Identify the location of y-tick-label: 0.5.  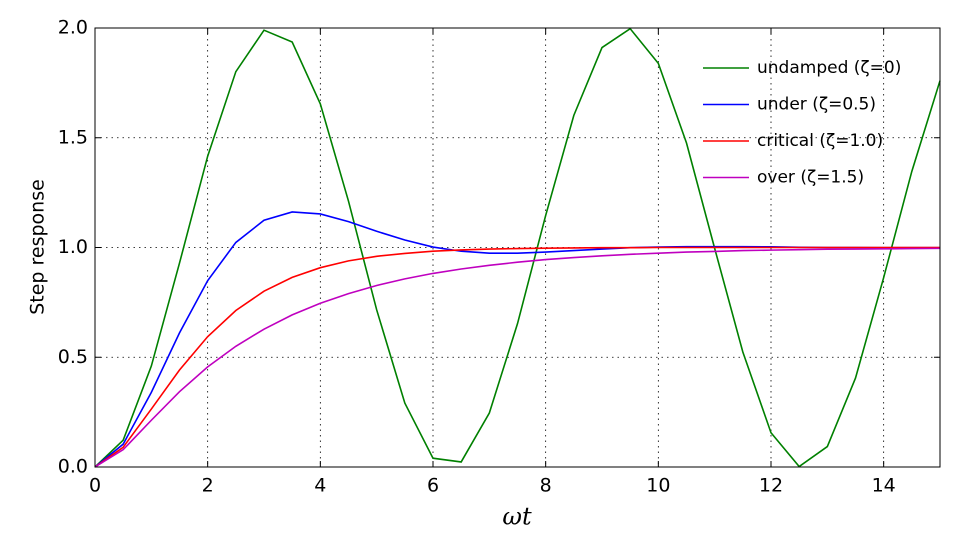
(73, 357).